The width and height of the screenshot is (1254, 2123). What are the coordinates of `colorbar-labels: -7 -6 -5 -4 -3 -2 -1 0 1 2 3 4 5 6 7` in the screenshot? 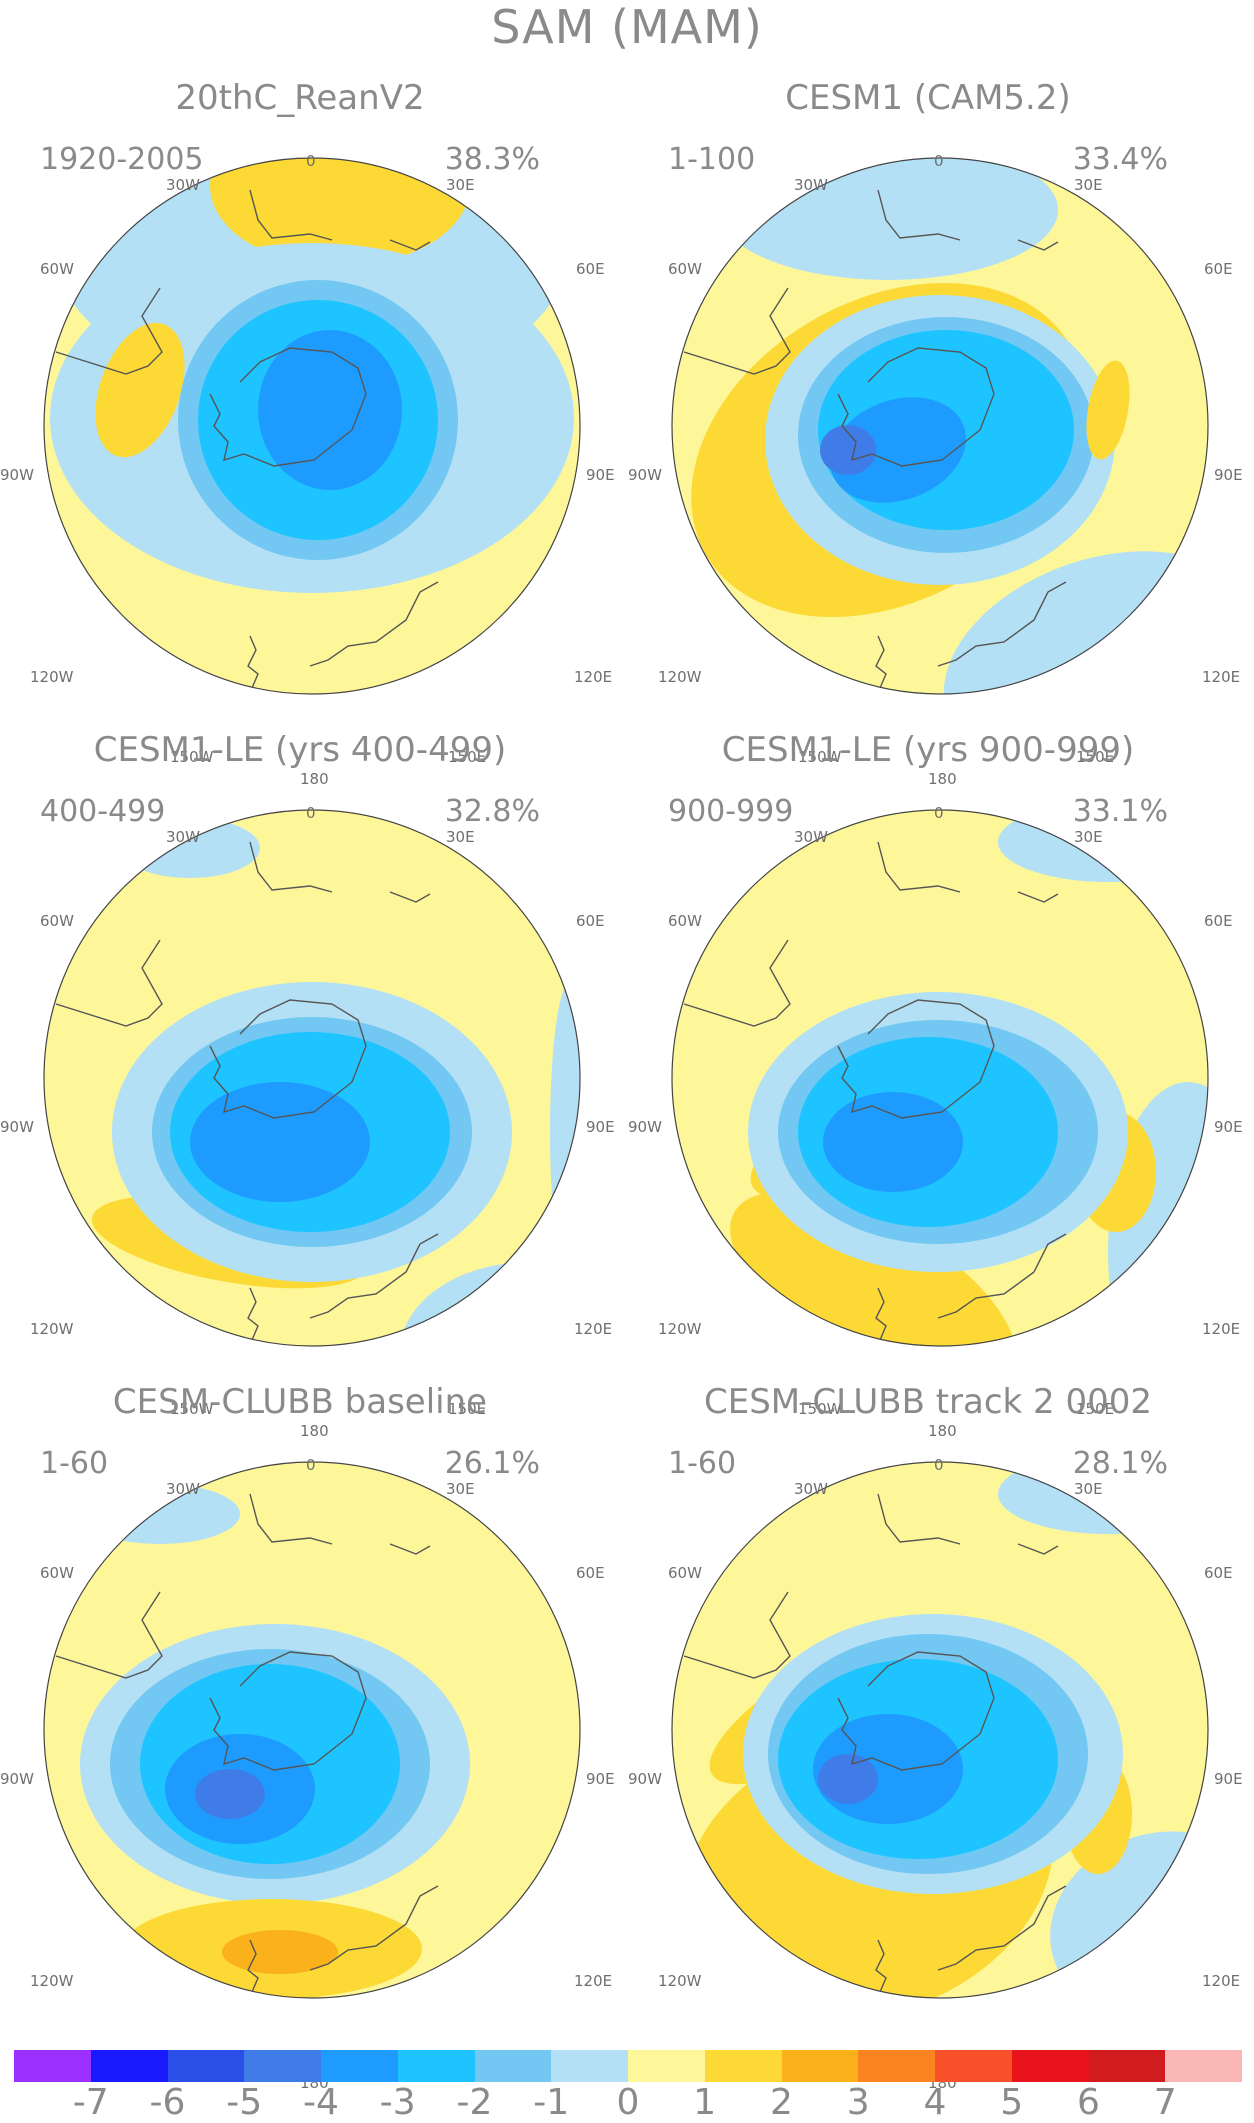 It's located at (628, 2102).